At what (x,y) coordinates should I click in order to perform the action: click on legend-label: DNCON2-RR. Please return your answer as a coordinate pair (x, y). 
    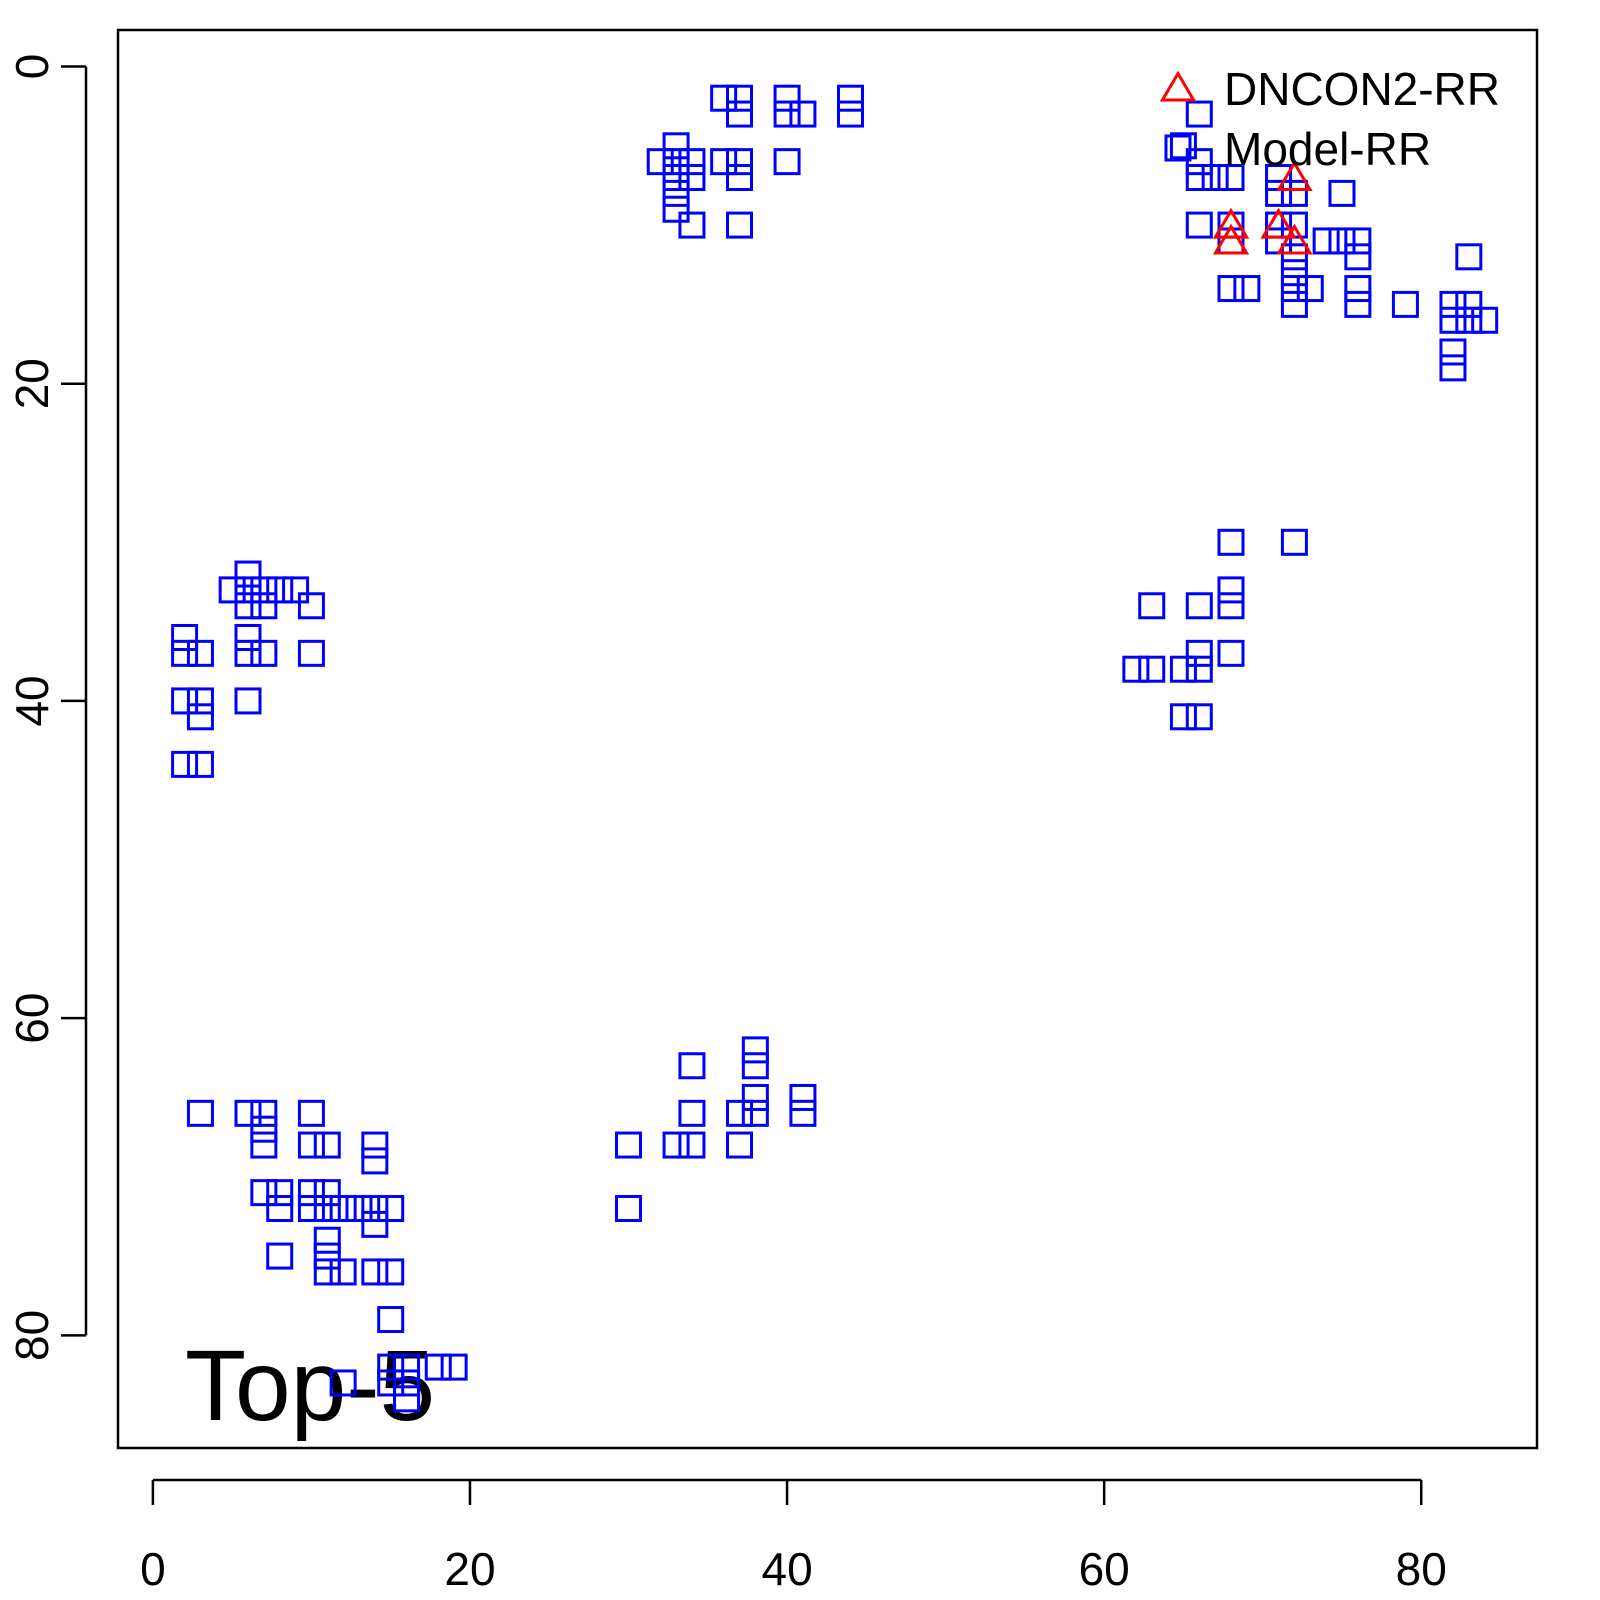
    Looking at the image, I should click on (1362, 89).